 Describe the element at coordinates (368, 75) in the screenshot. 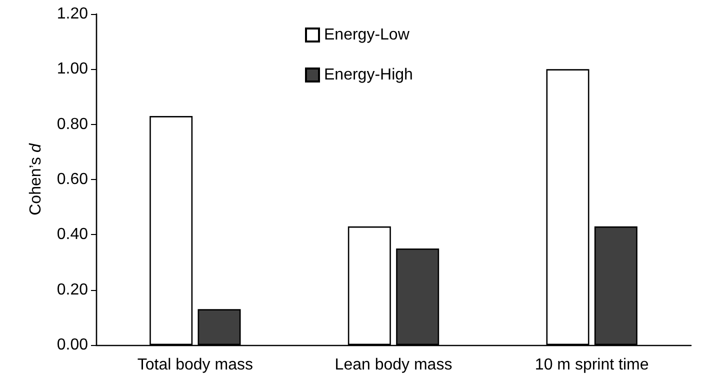

I see `legend-label: Energy-High` at that location.